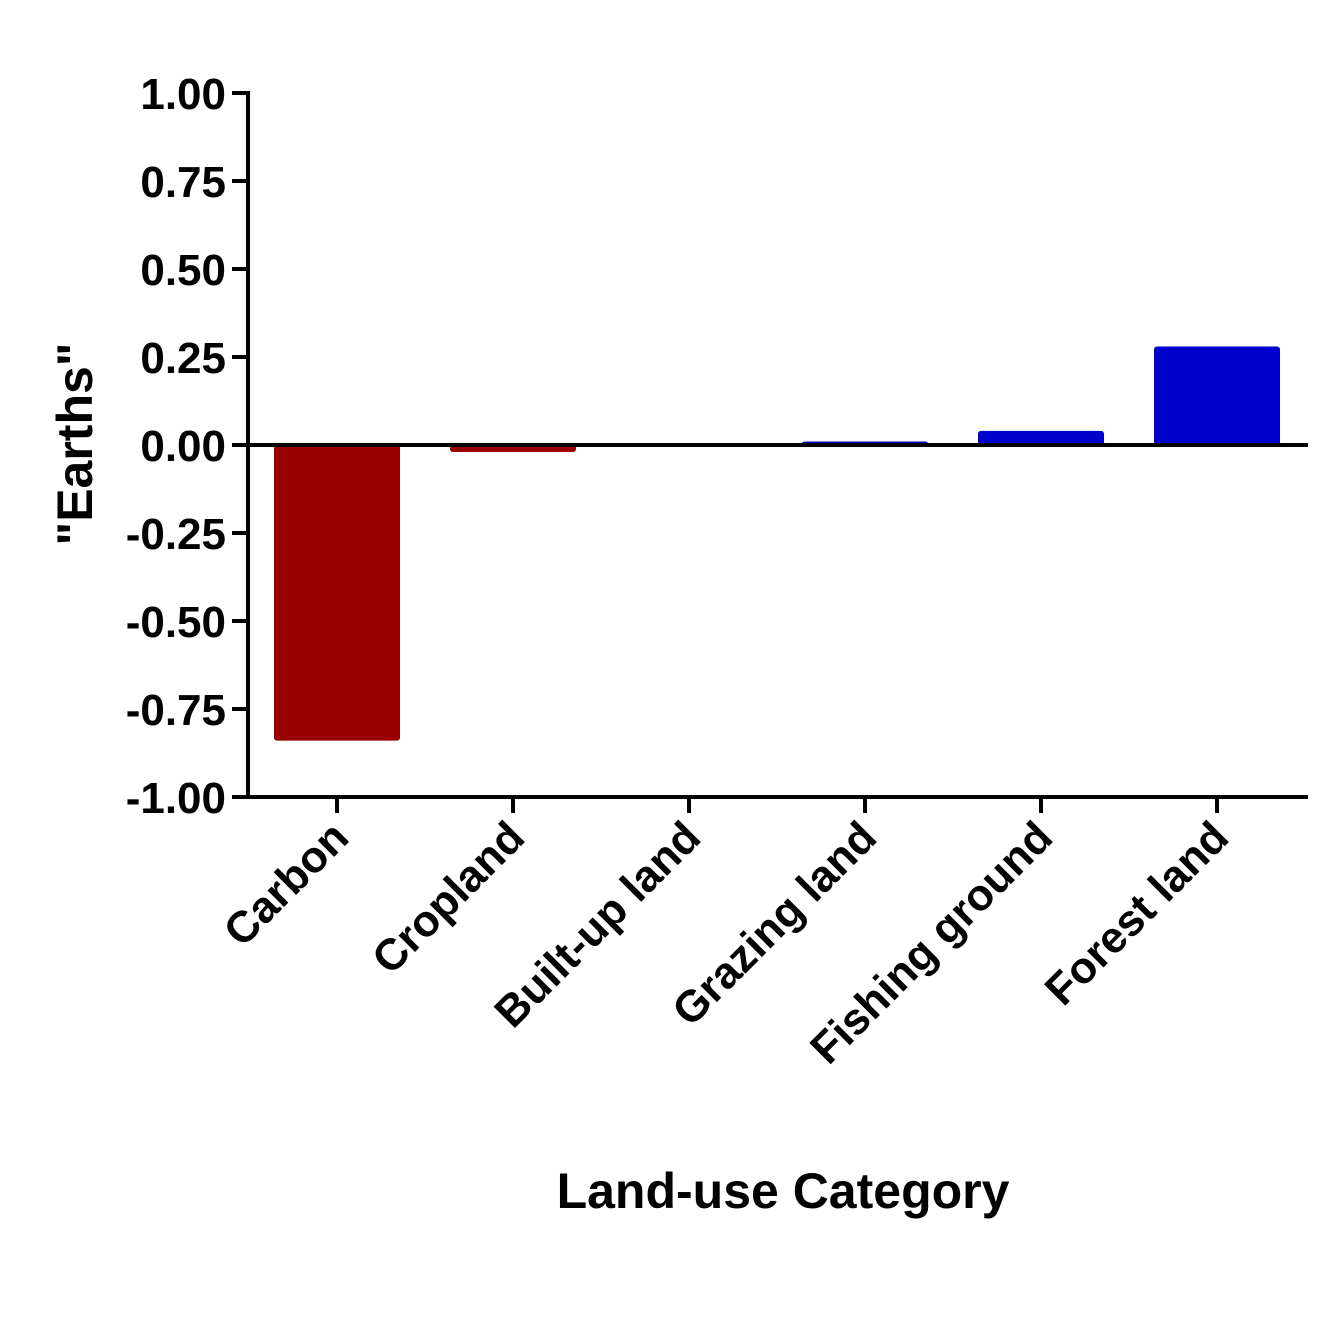  Describe the element at coordinates (176, 798) in the screenshot. I see `y-tick-label: -1.00` at that location.